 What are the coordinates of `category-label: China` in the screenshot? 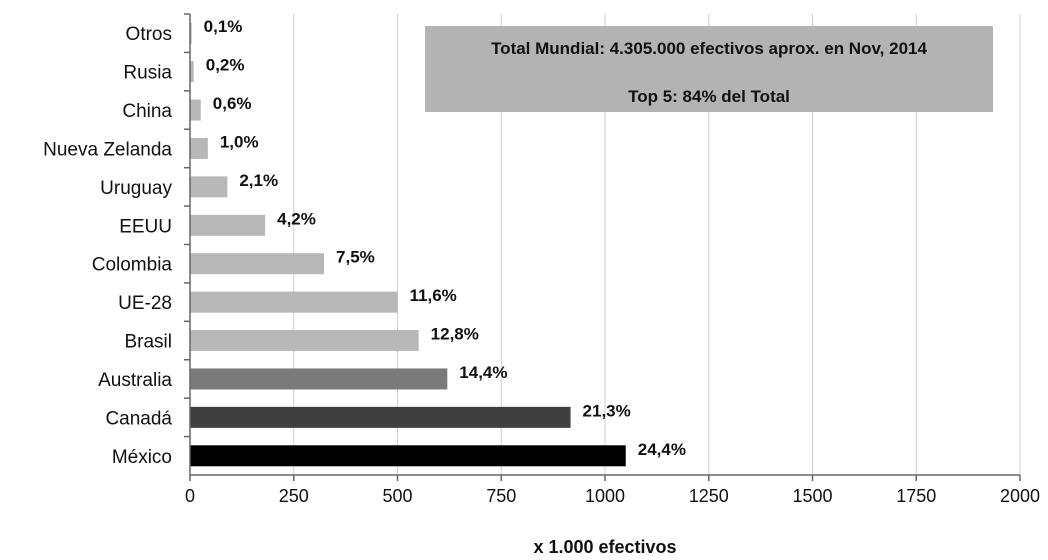 It's located at (147, 111).